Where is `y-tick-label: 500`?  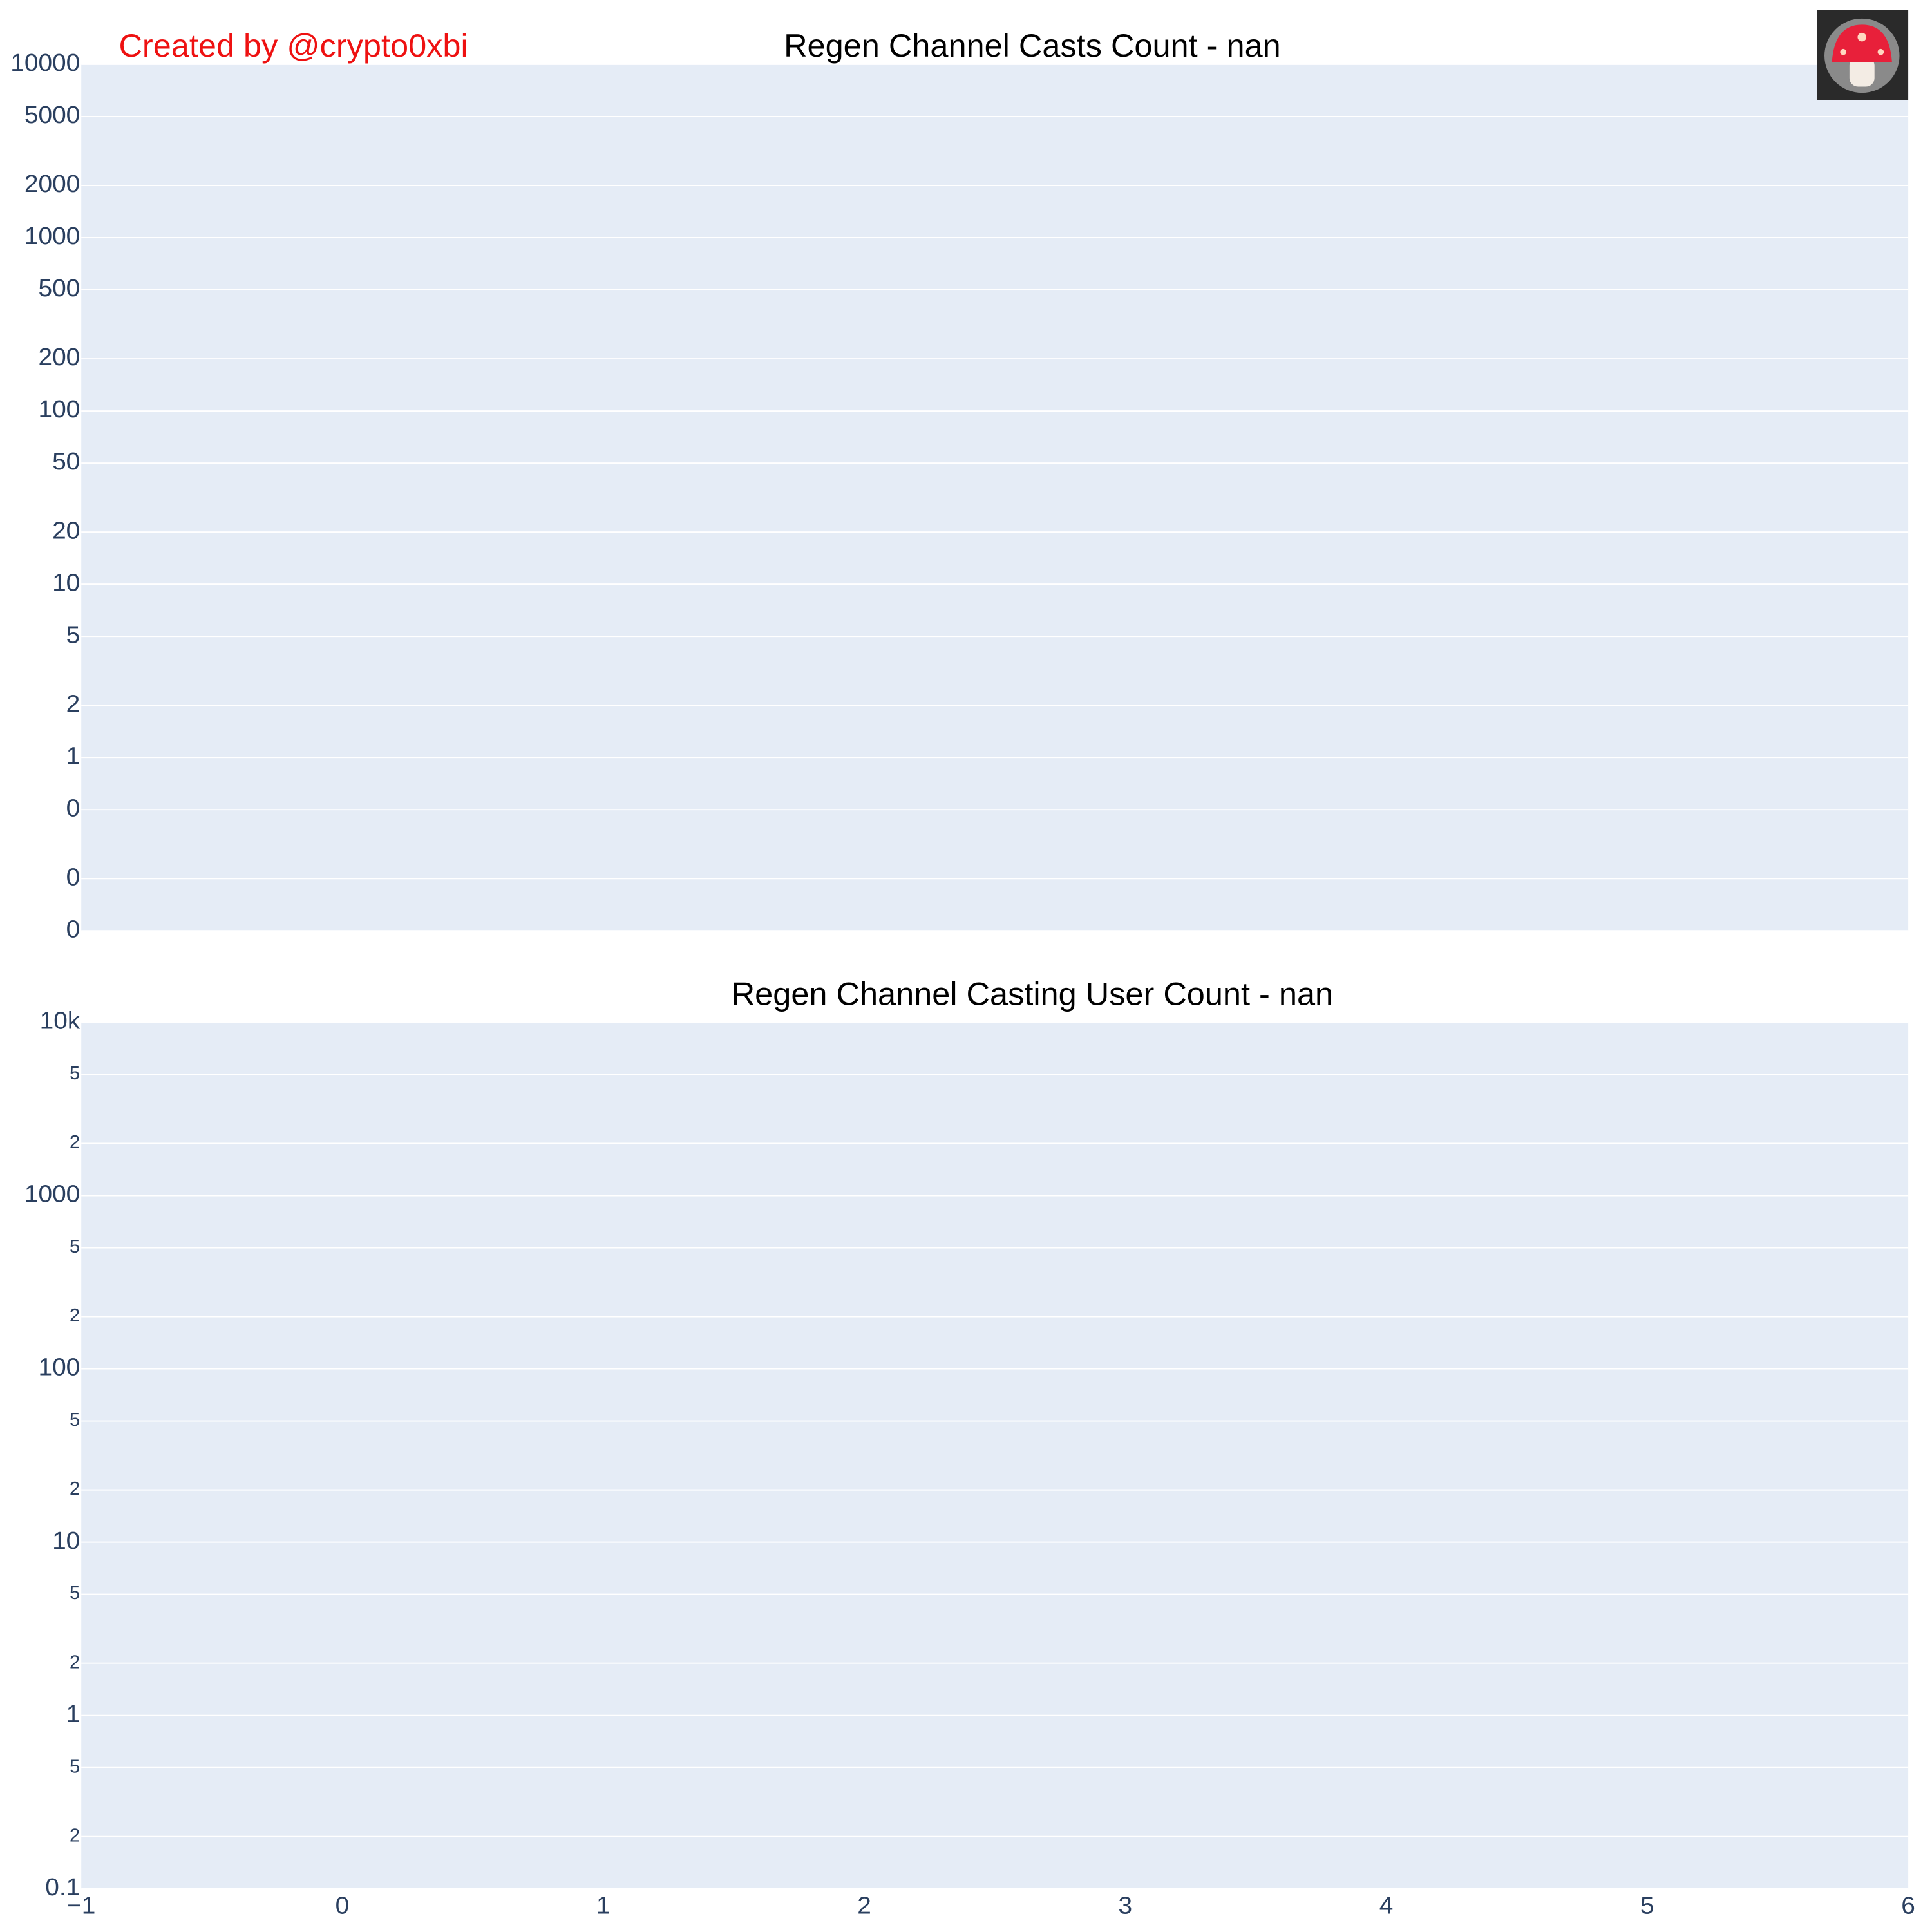
y-tick-label: 500 is located at coordinates (59, 288).